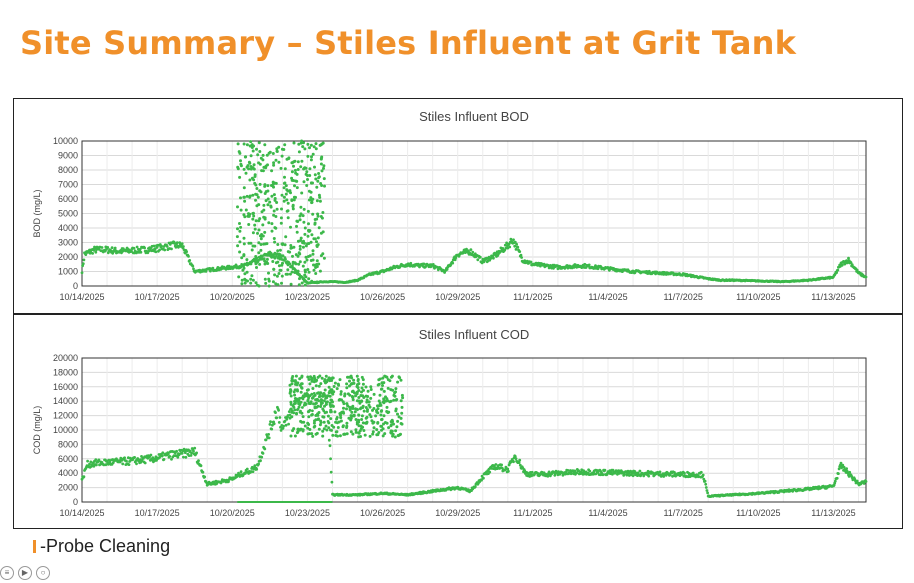 The image size is (914, 583). What do you see at coordinates (105, 546) in the screenshot?
I see `legend-label: -Probe Cleaning` at bounding box center [105, 546].